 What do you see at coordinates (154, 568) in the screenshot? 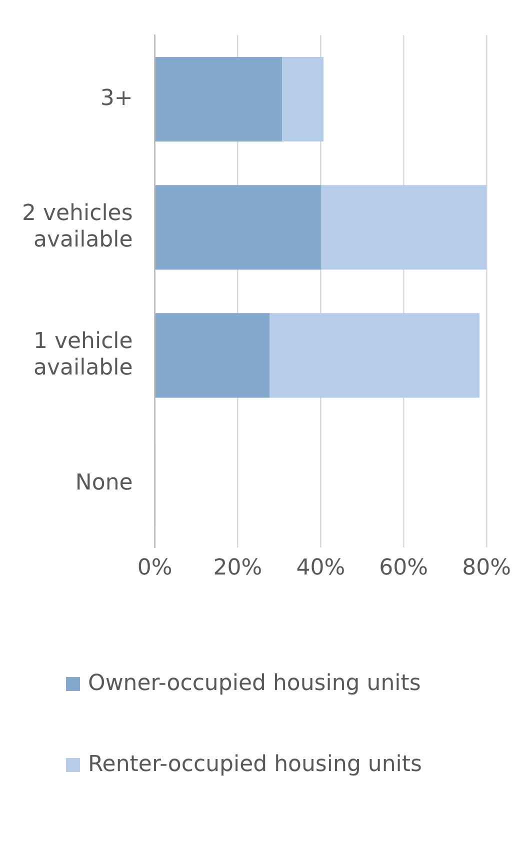
I see `x-tick-label: 0%` at bounding box center [154, 568].